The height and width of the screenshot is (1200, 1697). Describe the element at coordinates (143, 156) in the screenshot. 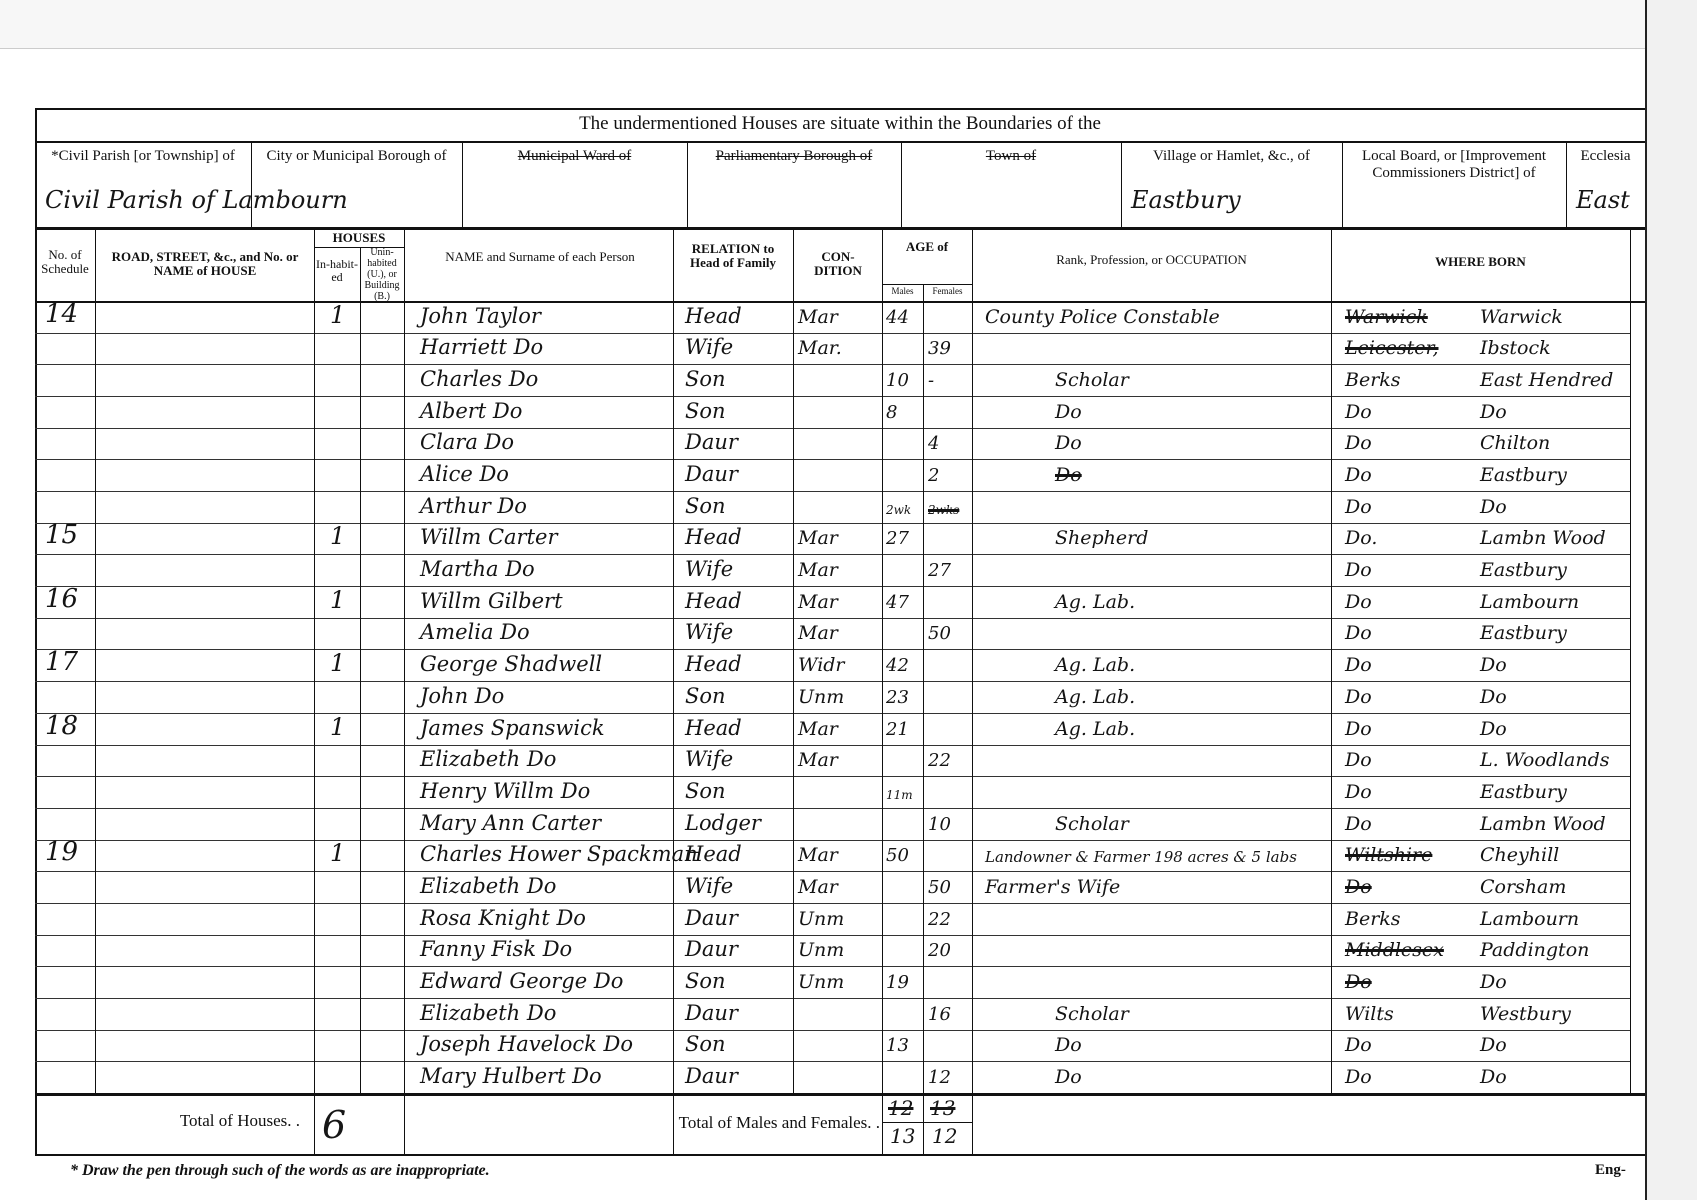

I see `location-label: *Civil Parish [or Township] of` at that location.